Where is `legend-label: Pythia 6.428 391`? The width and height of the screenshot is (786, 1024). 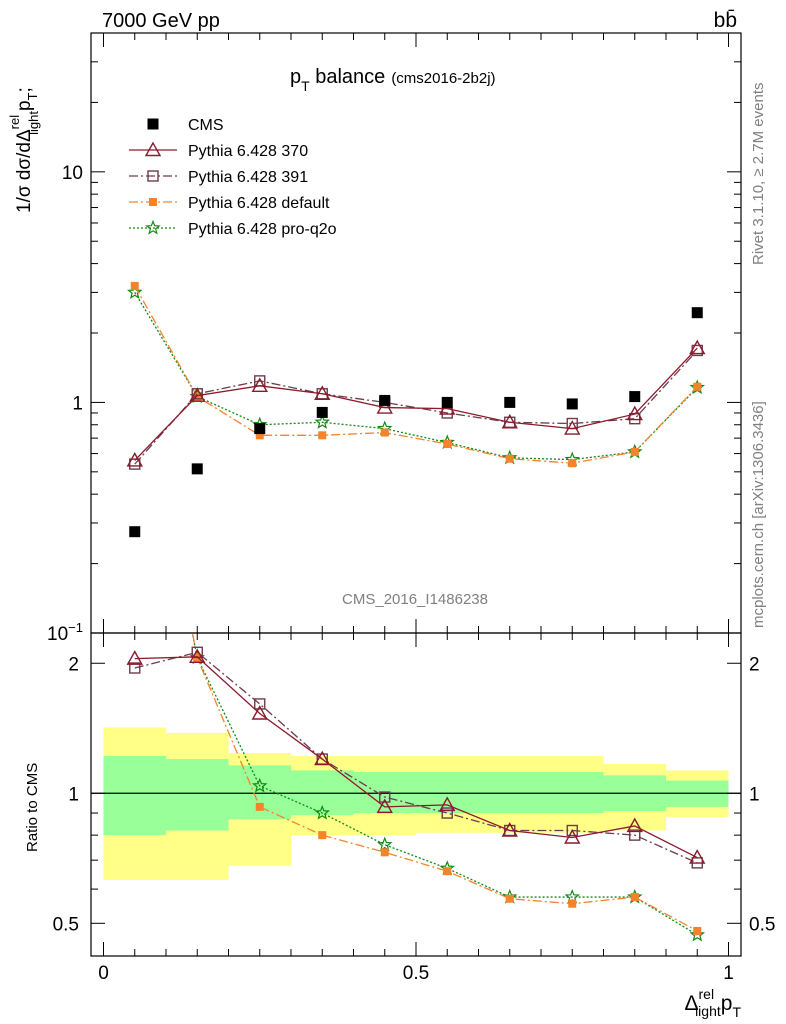
legend-label: Pythia 6.428 391 is located at coordinates (248, 177).